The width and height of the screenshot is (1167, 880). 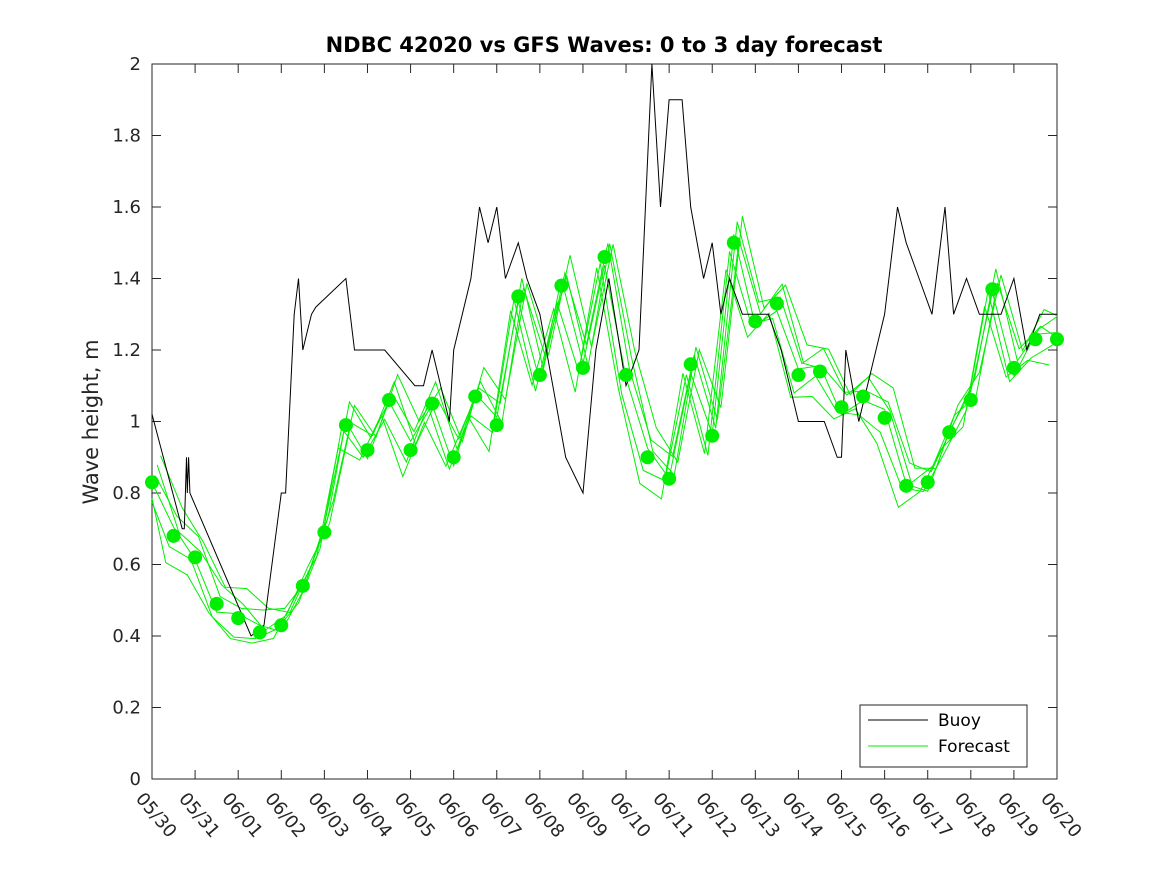 I want to click on y-tick-label: 0.4, so click(x=126, y=636).